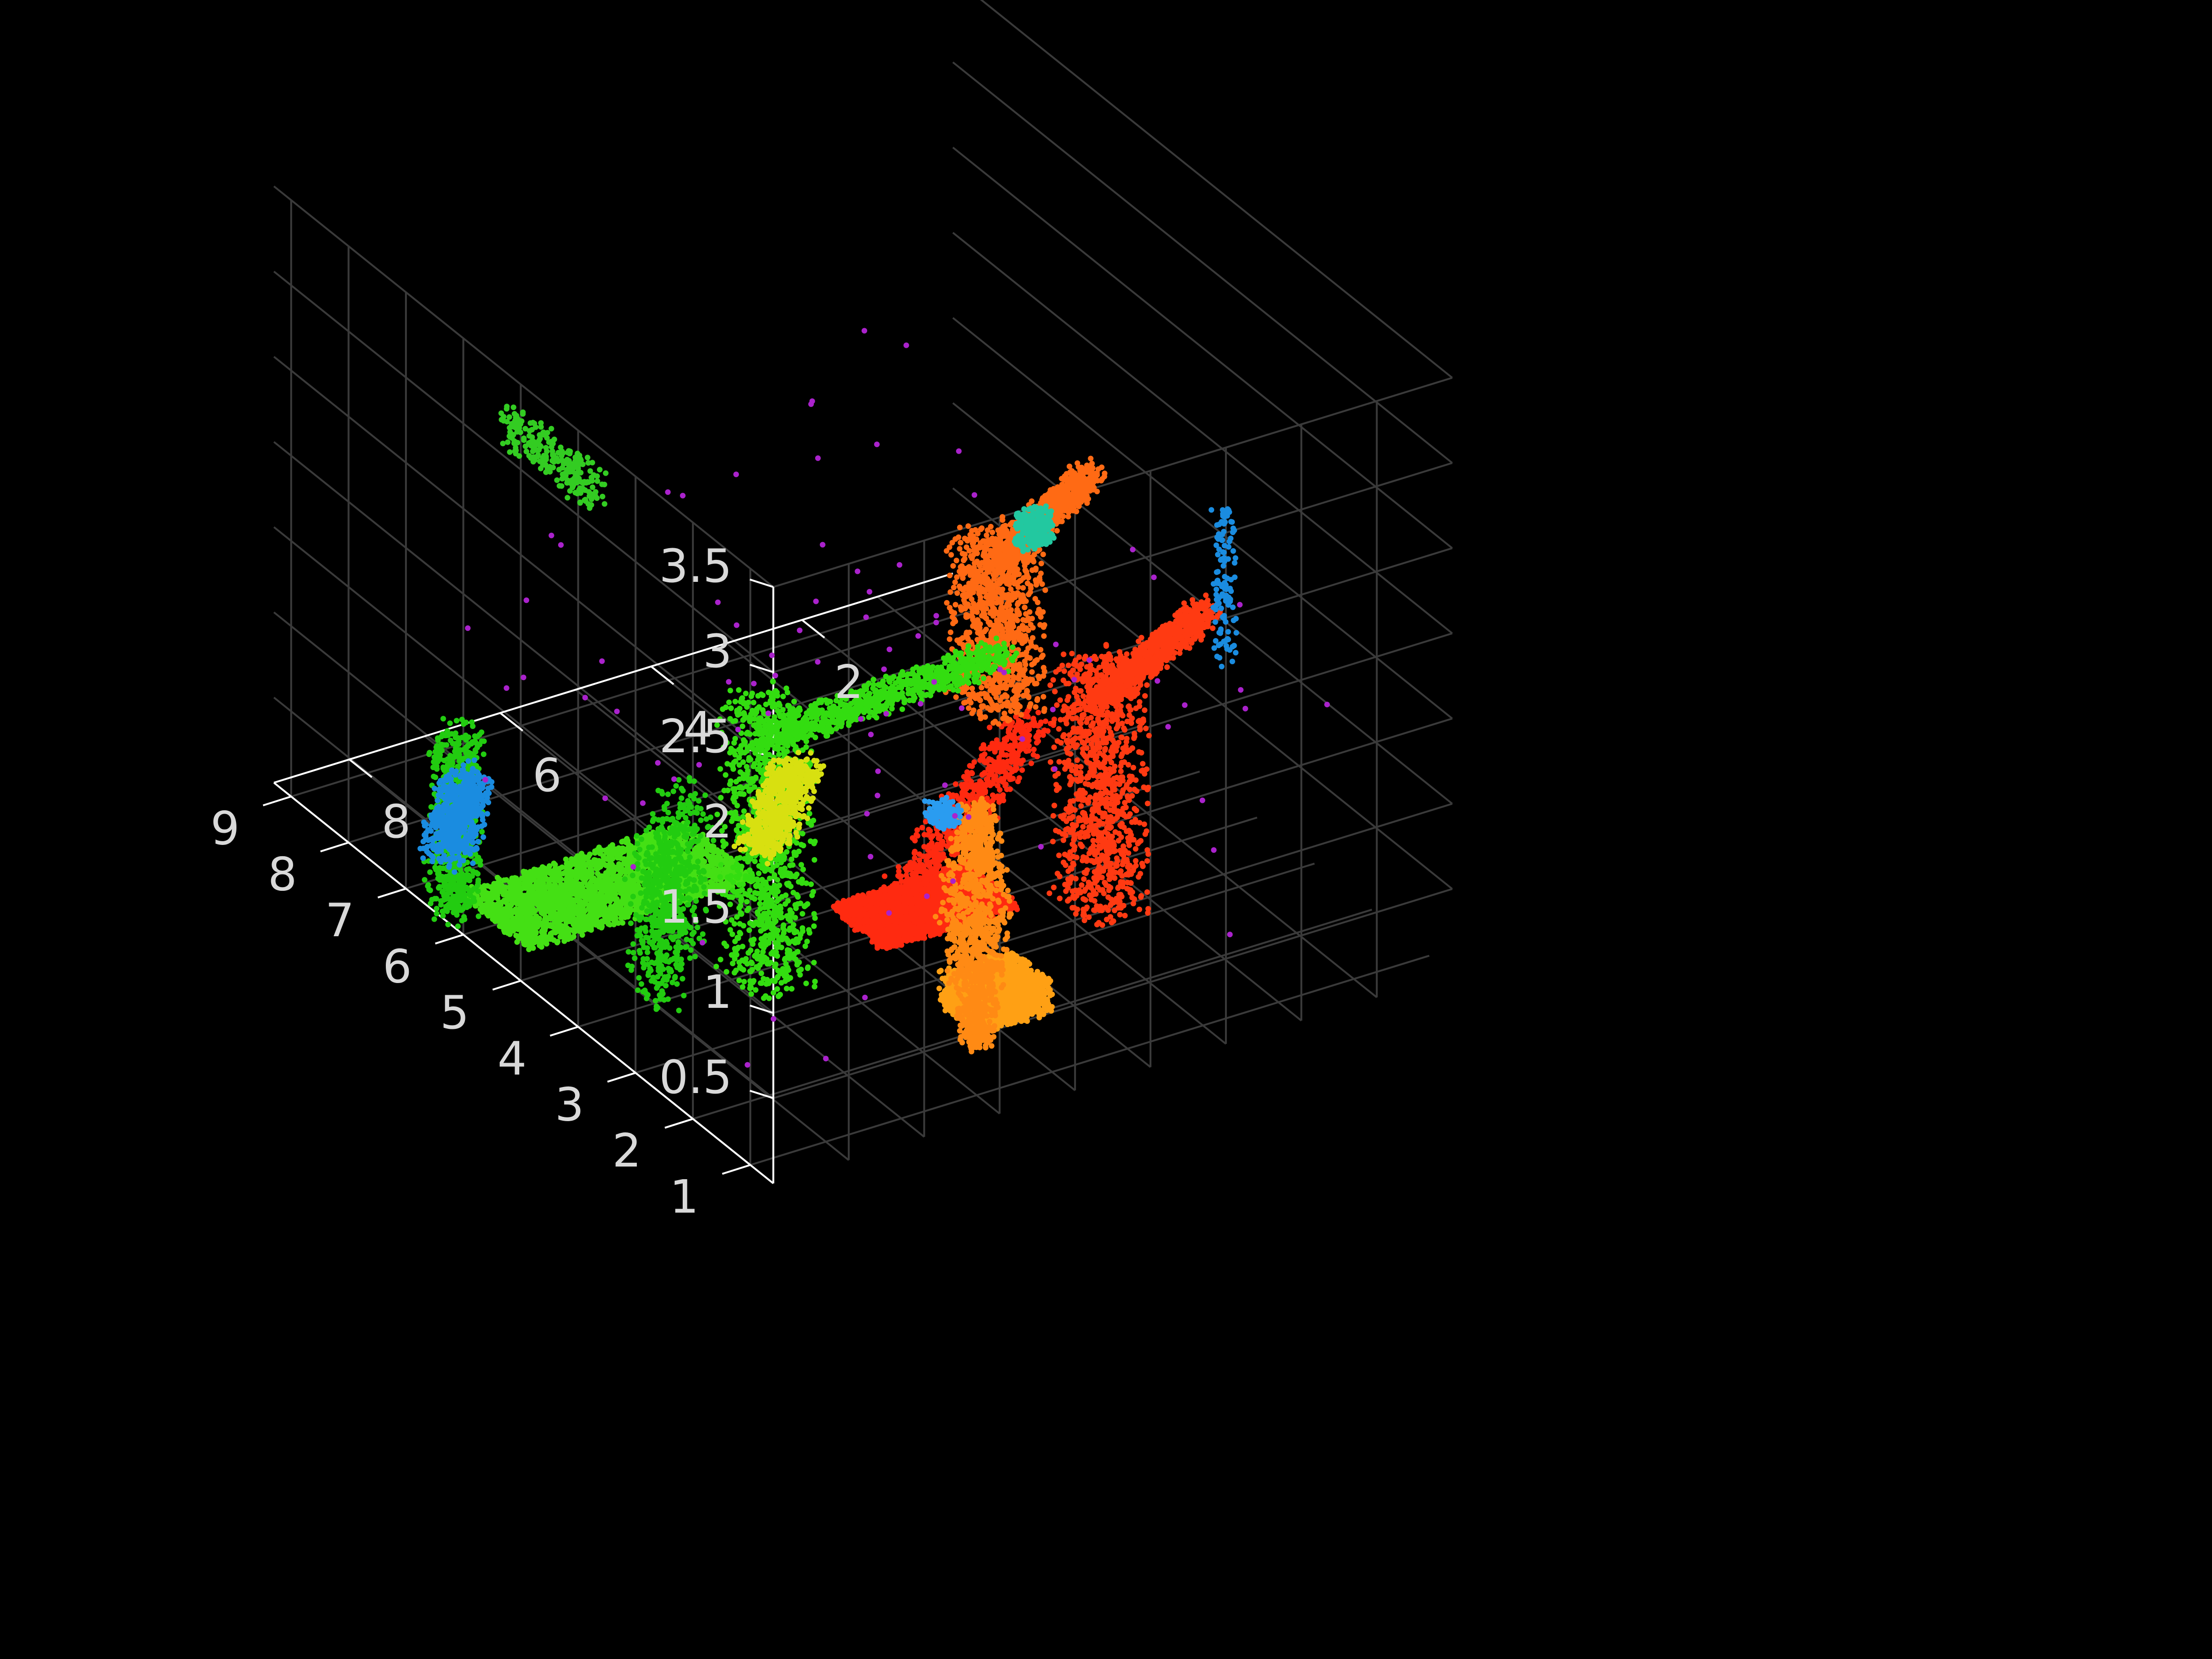  I want to click on grid-line-x-floor, so click(750, 913).